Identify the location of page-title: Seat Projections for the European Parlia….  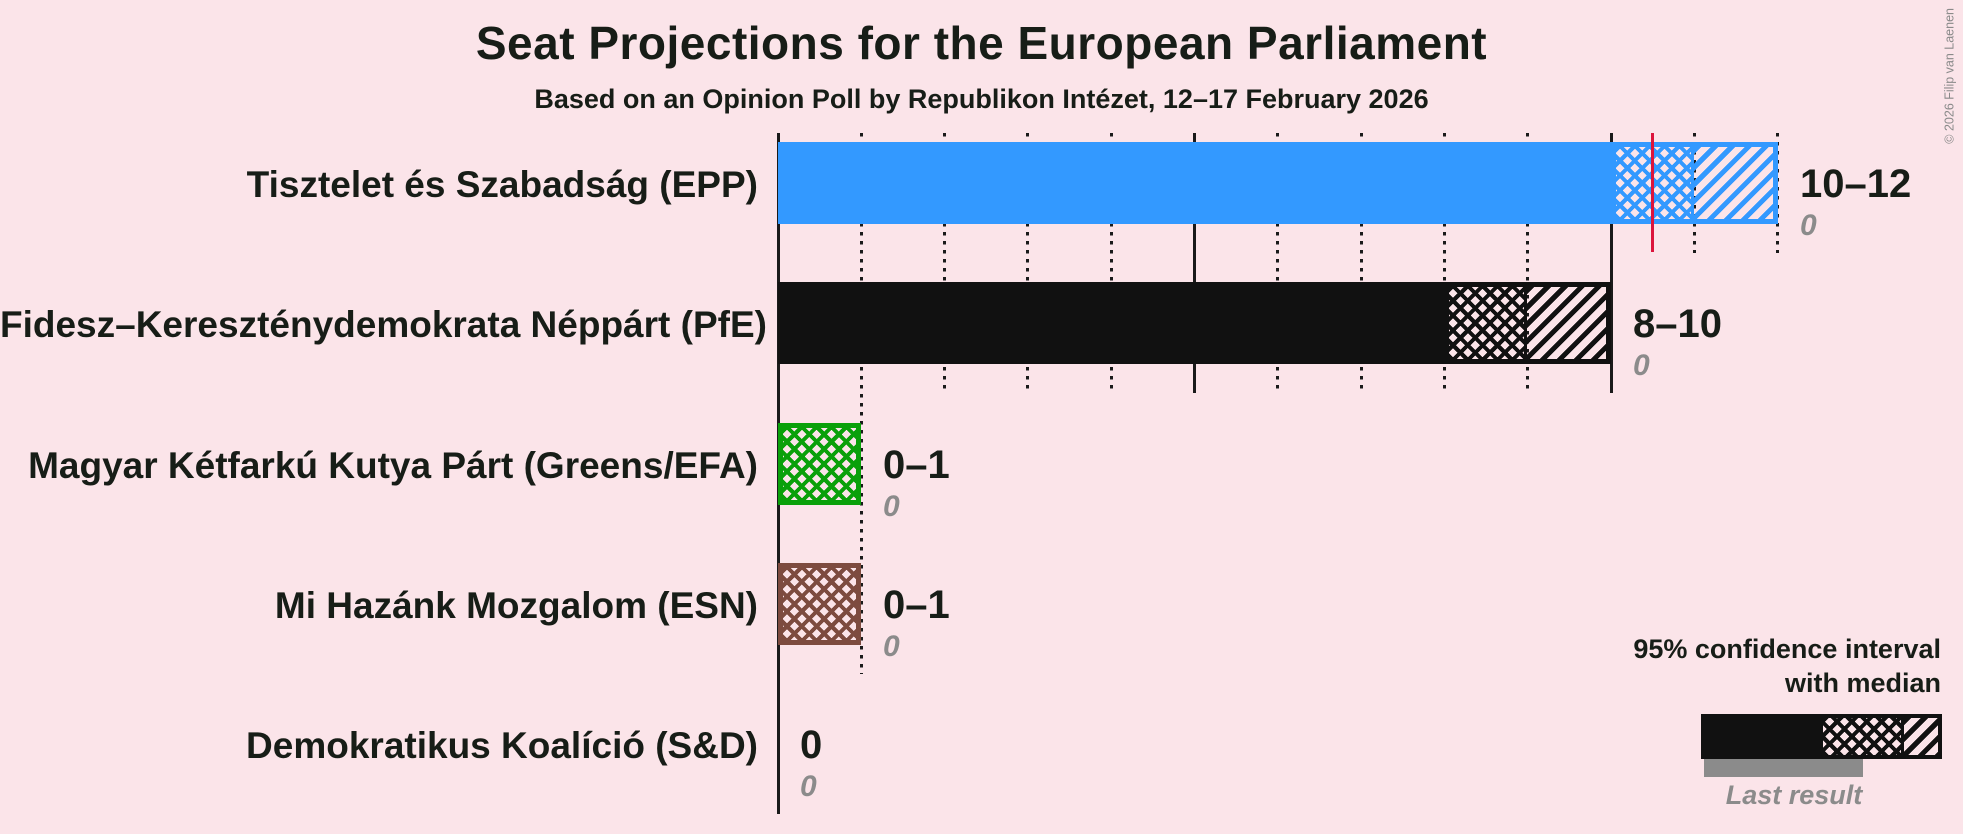
(981, 43).